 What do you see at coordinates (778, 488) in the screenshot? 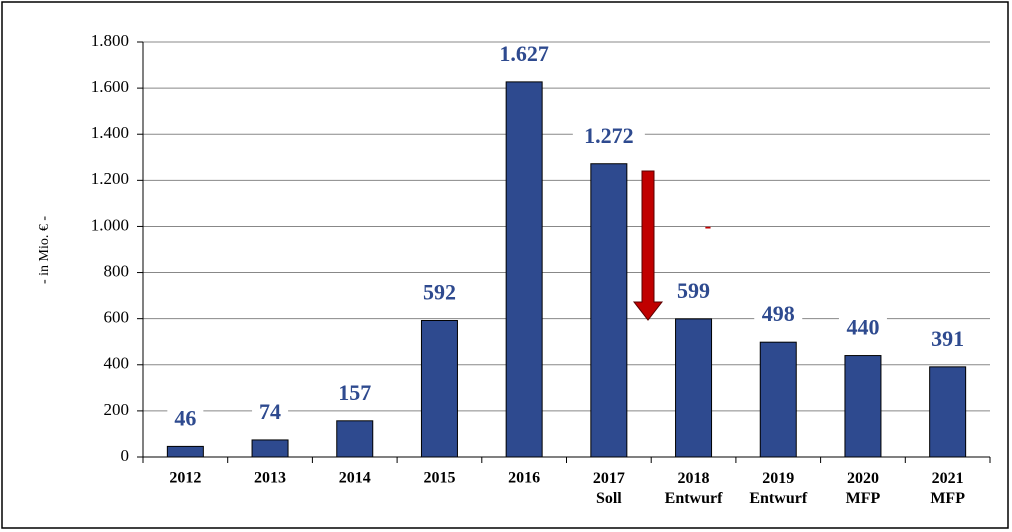
I see `x-tick-label: 2019 Entwurf` at bounding box center [778, 488].